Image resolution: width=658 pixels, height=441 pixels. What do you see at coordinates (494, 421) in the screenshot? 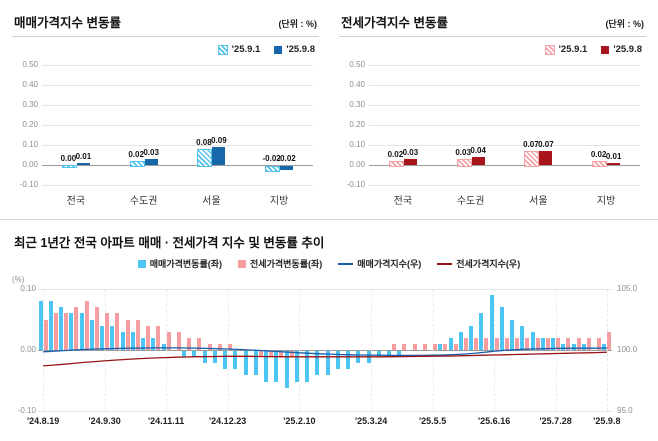
I see `x-axis-label: '25.6.16` at bounding box center [494, 421].